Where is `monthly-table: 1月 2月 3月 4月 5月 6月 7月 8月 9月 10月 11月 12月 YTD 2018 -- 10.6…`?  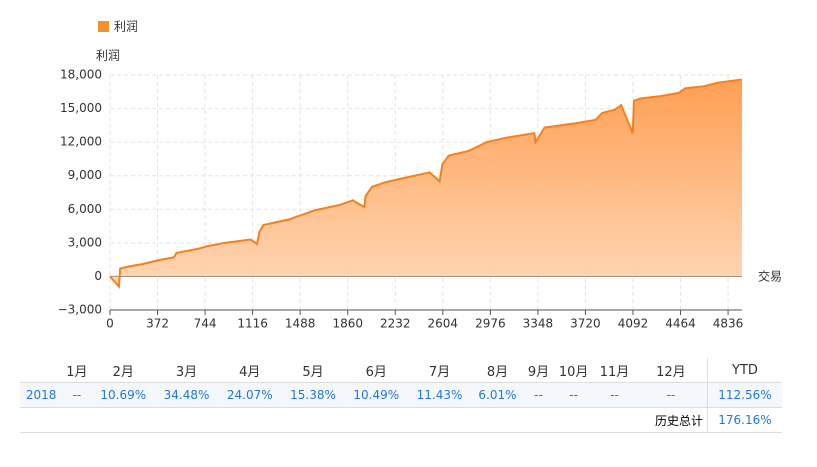
monthly-table: 1月 2月 3月 4月 5月 6月 7月 8月 9月 10月 11月 12月 YTD 2018 -- 10.6… is located at coordinates (401, 395).